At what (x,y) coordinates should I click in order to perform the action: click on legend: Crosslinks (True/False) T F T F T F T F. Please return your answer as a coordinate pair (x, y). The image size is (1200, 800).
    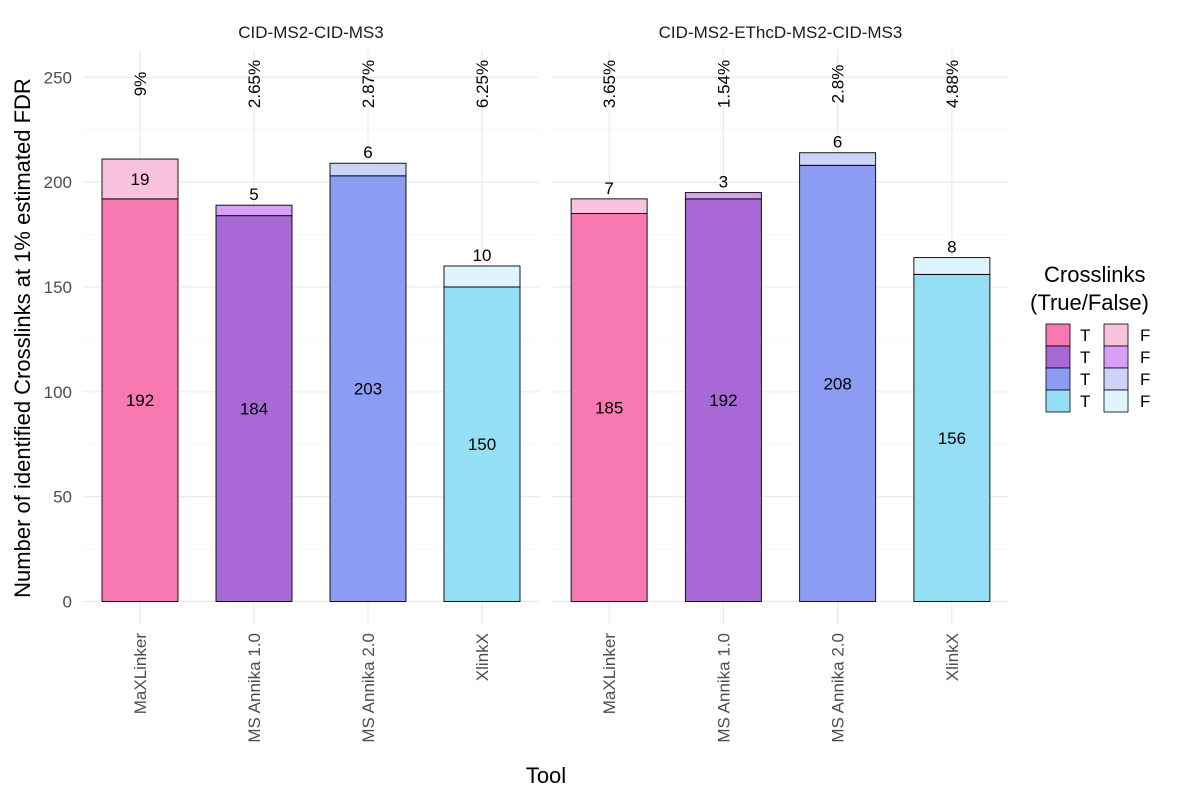
    Looking at the image, I should click on (1090, 337).